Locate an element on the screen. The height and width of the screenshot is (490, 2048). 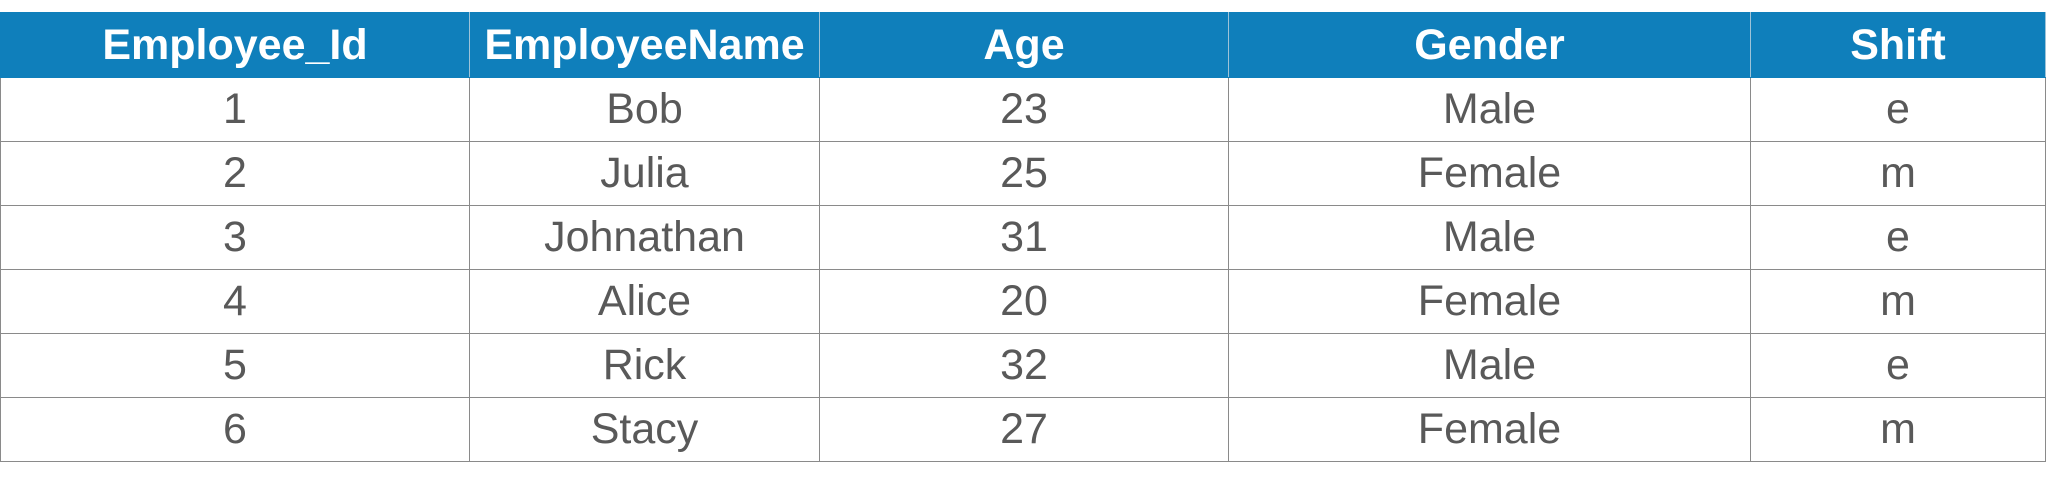
table-row: 1 Bob 23 Male e is located at coordinates (1023, 109).